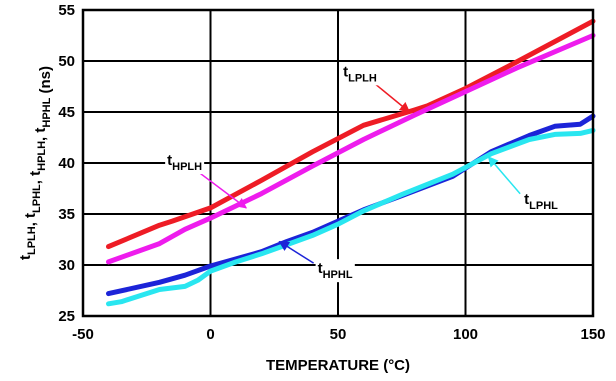 This screenshot has width=616, height=381. What do you see at coordinates (66, 112) in the screenshot?
I see `y-tick-label: 45` at bounding box center [66, 112].